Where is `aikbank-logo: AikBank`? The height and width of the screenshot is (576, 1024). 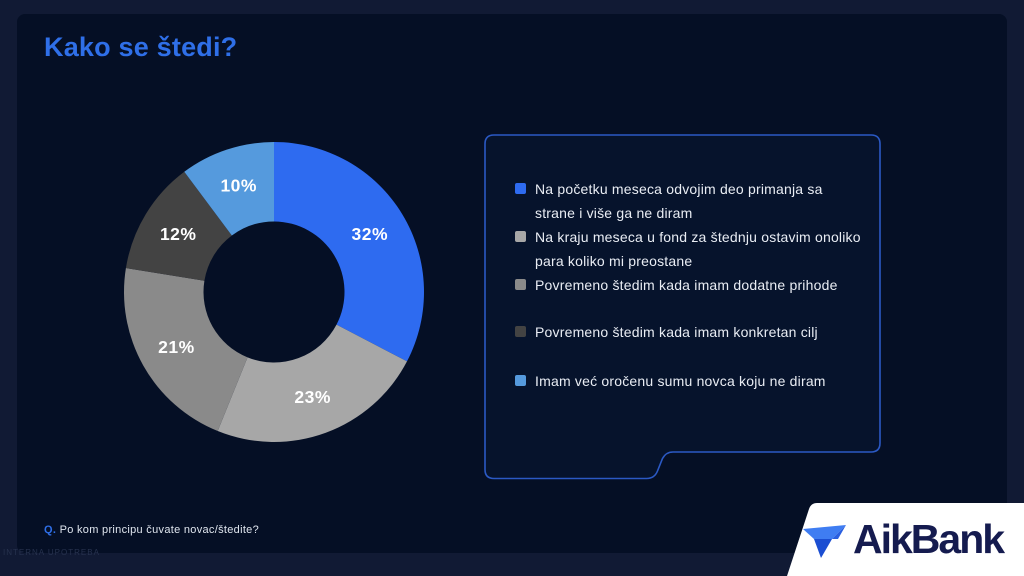 aikbank-logo: AikBank is located at coordinates (904, 535).